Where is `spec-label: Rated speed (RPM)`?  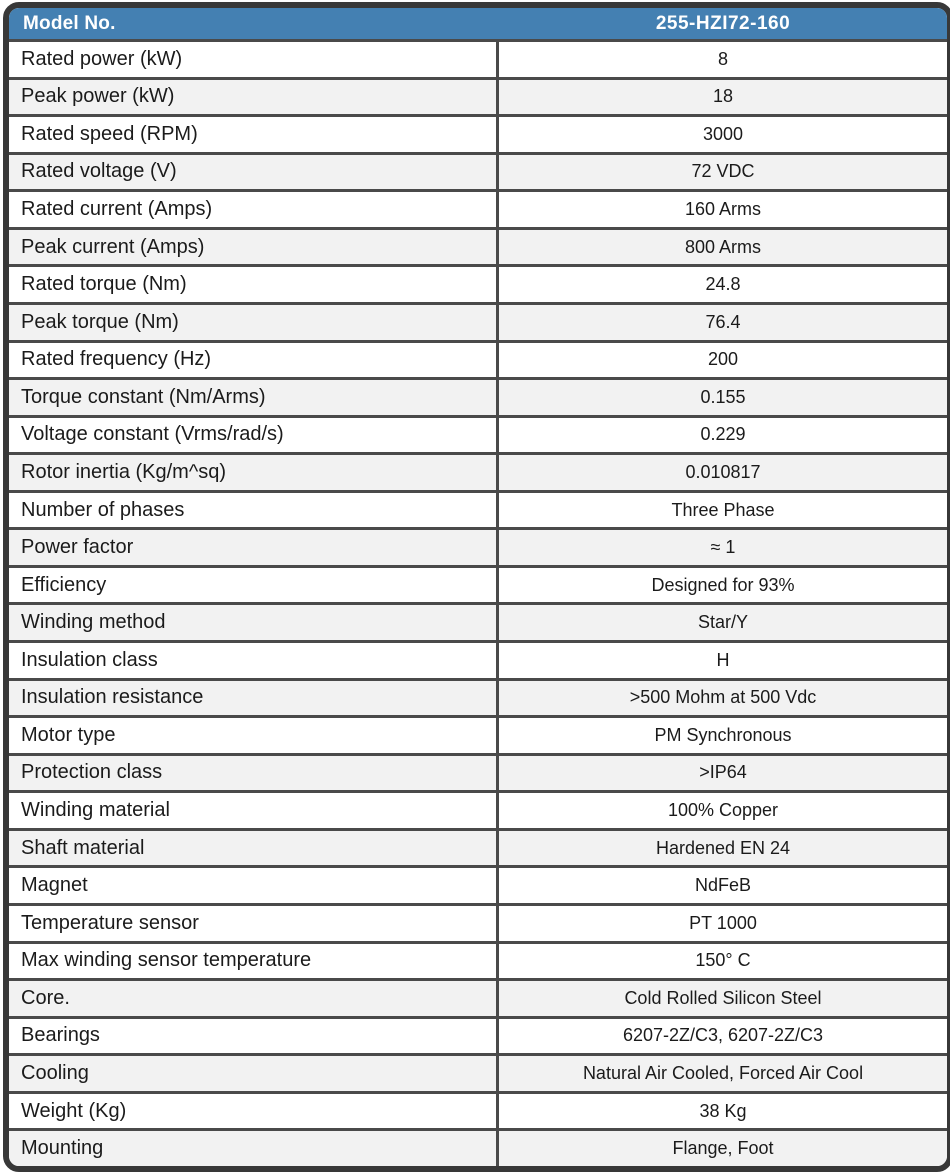 spec-label: Rated speed (RPM) is located at coordinates (254, 134).